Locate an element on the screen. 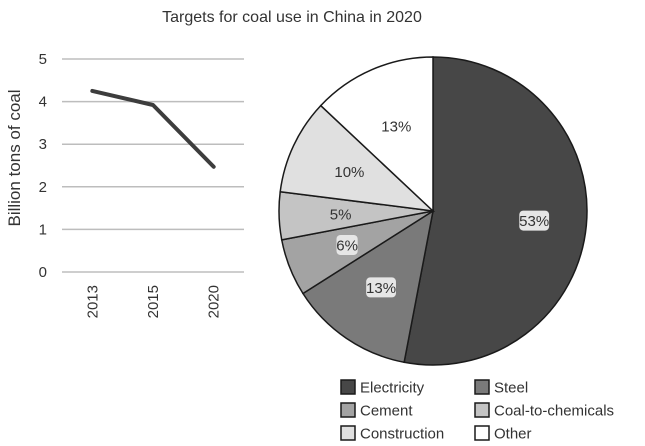  slice-label: 6% is located at coordinates (347, 246).